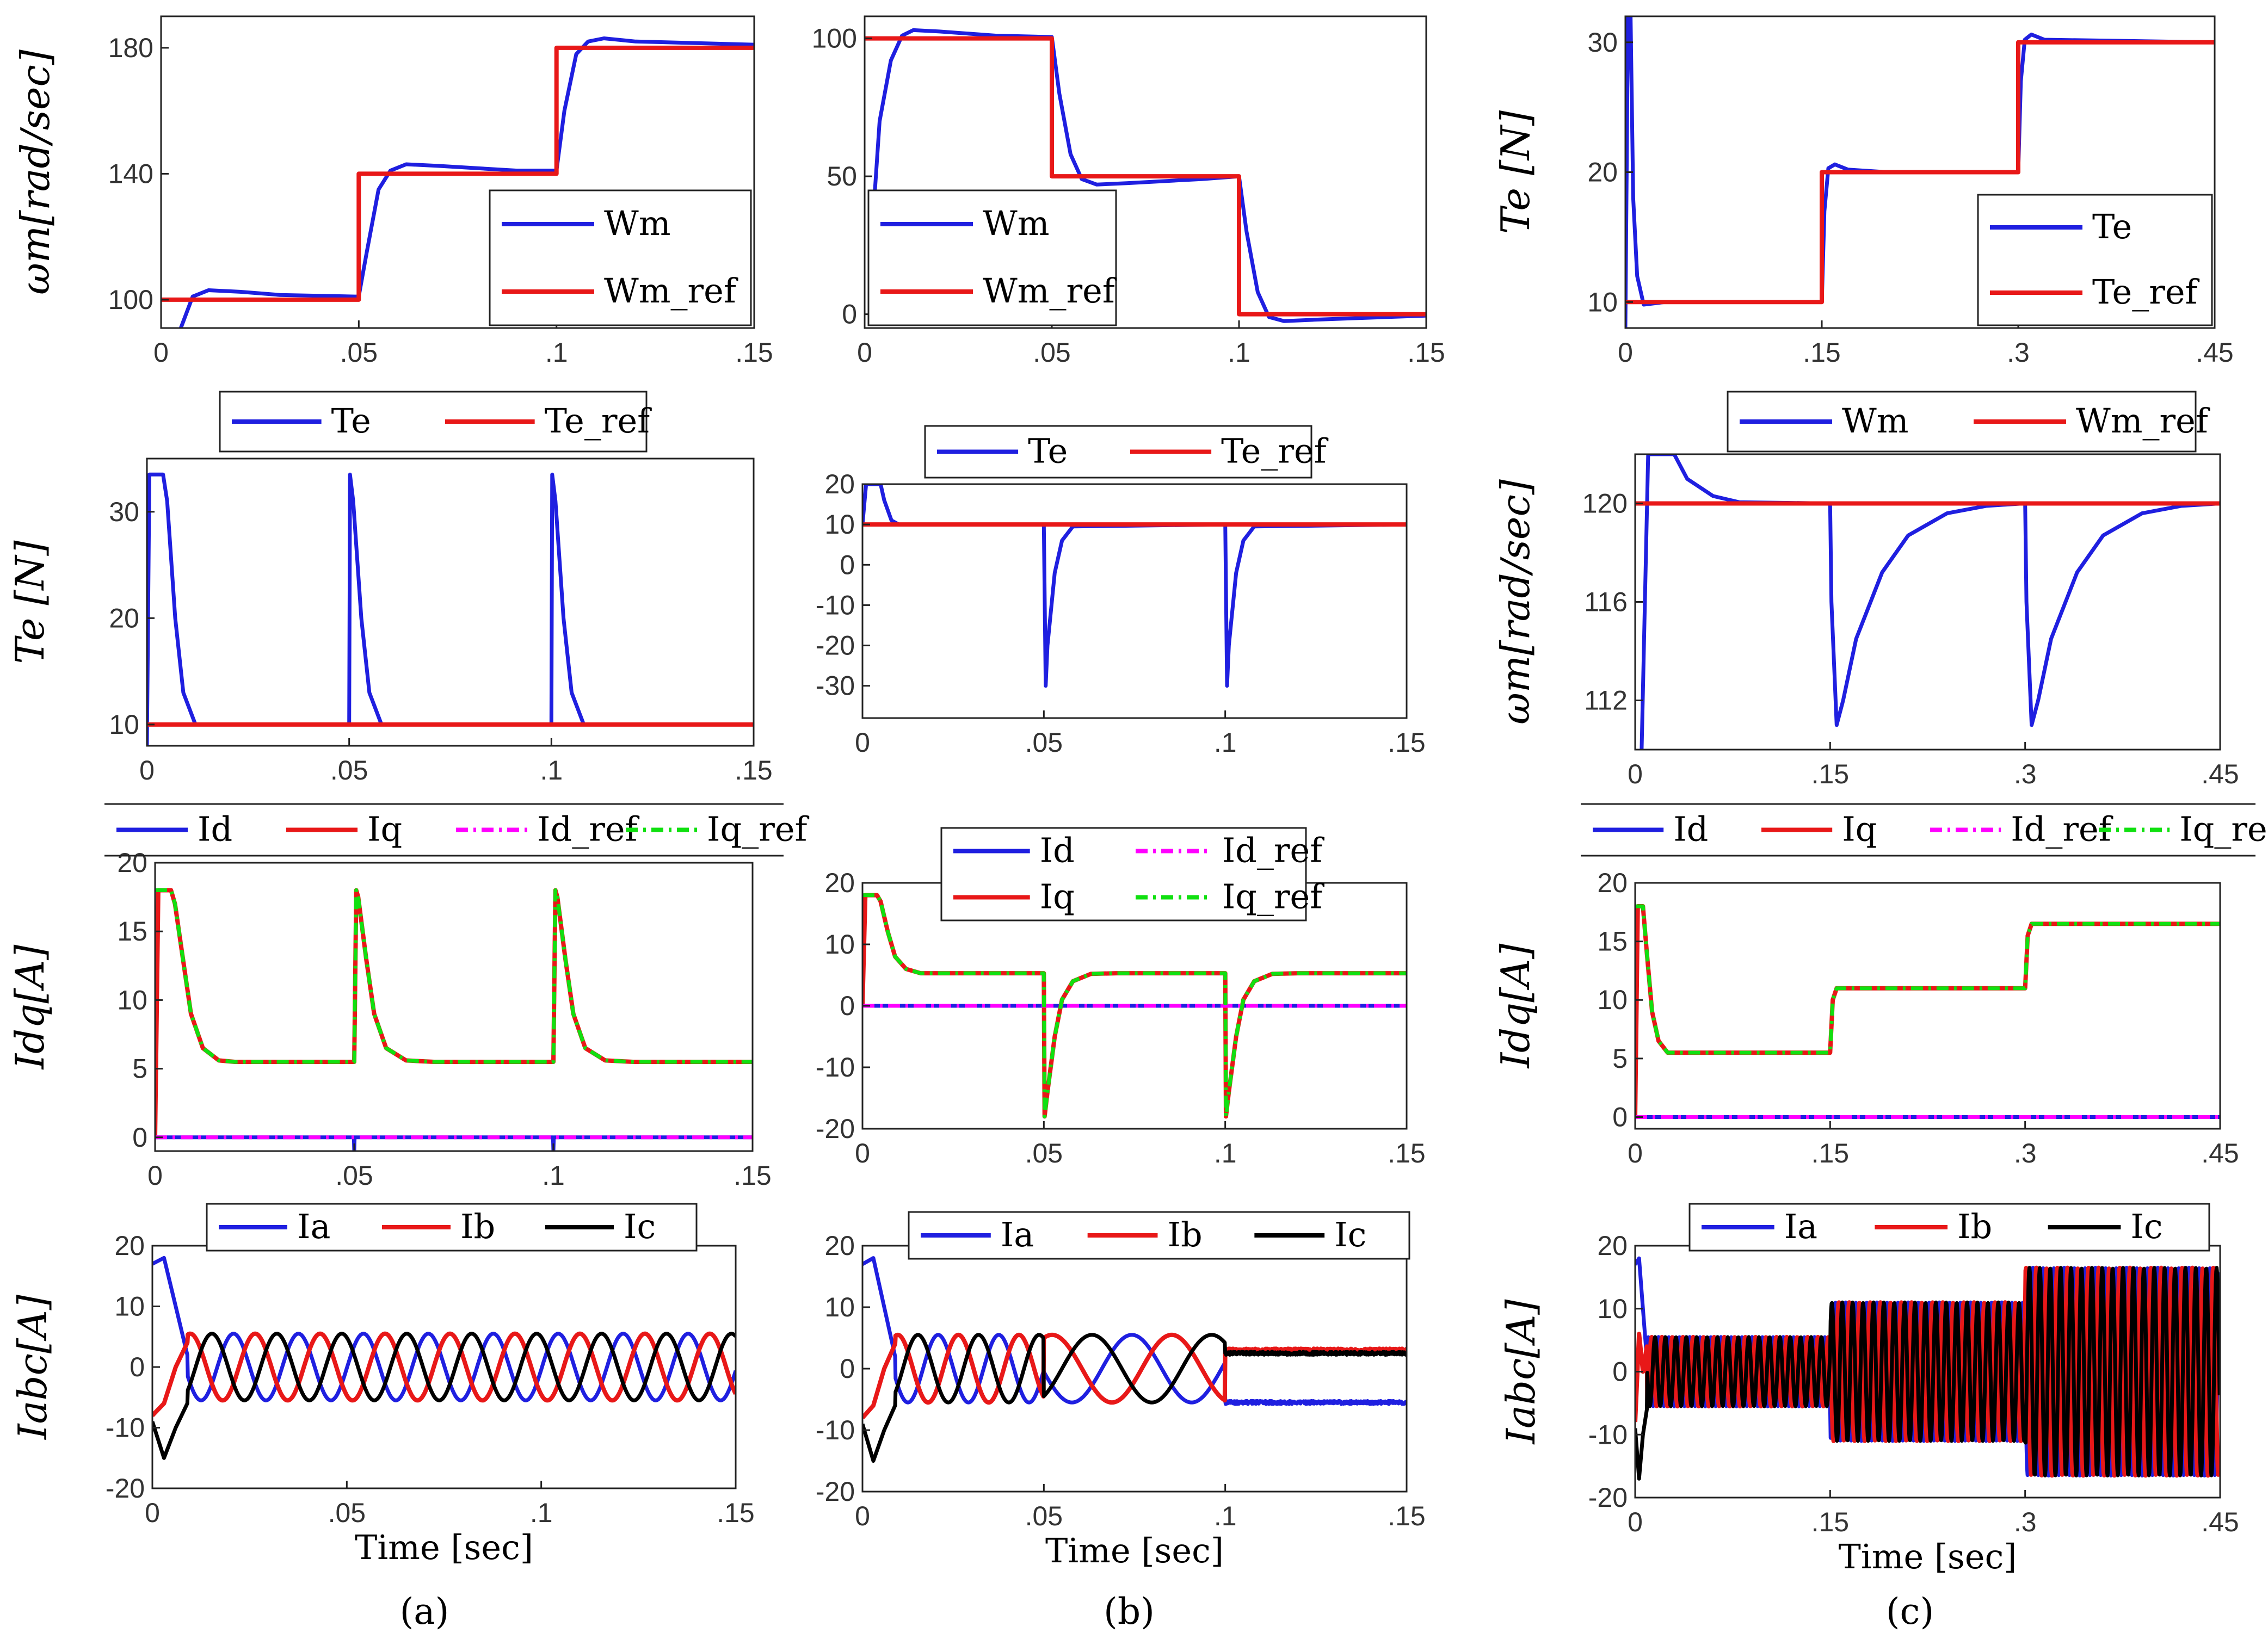 The image size is (2268, 1645). I want to click on chart-a3: 0 .05 .1 .15 0 5 10 15 20 Idq[A] Id Iq Id_ref Iq_ref, so click(409, 997).